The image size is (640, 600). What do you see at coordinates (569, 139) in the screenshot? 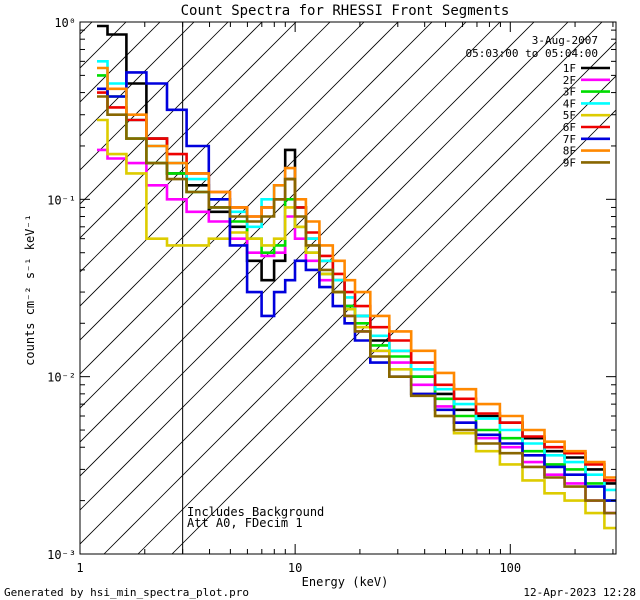
I see `legend-label: 7F` at bounding box center [569, 139].